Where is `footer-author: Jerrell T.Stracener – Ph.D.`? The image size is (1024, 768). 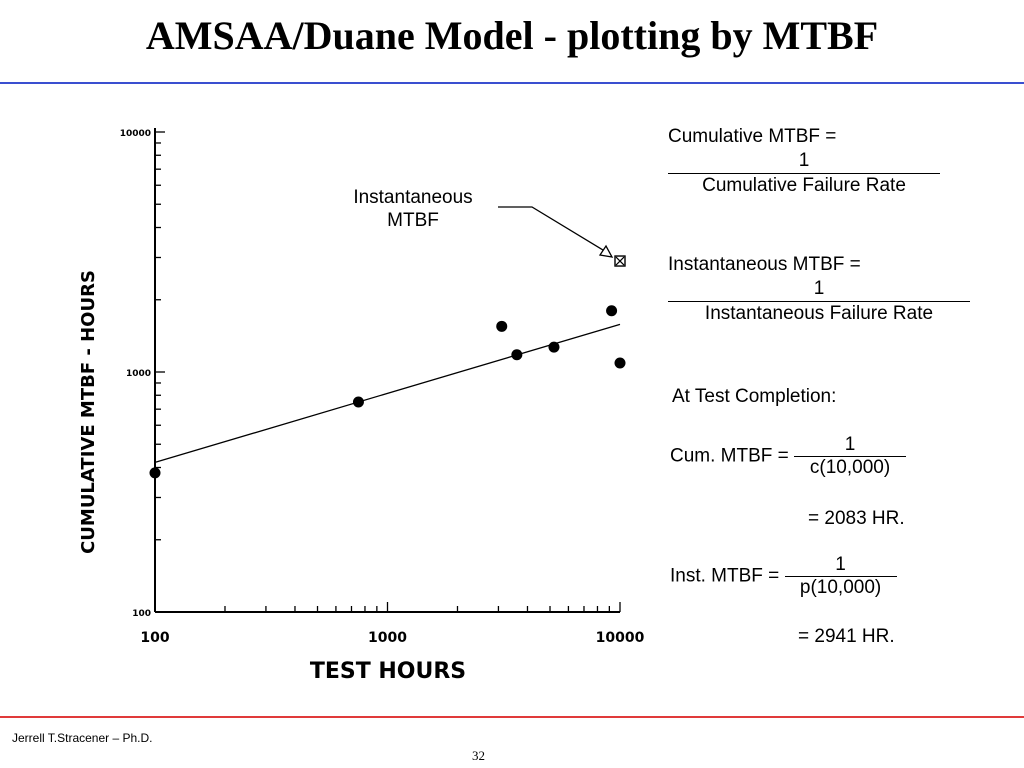 footer-author: Jerrell T.Stracener – Ph.D. is located at coordinates (82, 738).